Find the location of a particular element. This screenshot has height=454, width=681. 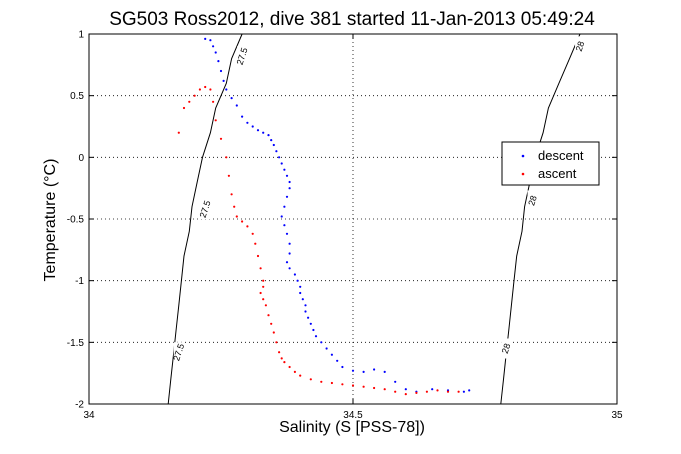

x-tick-label: 35 is located at coordinates (617, 415).